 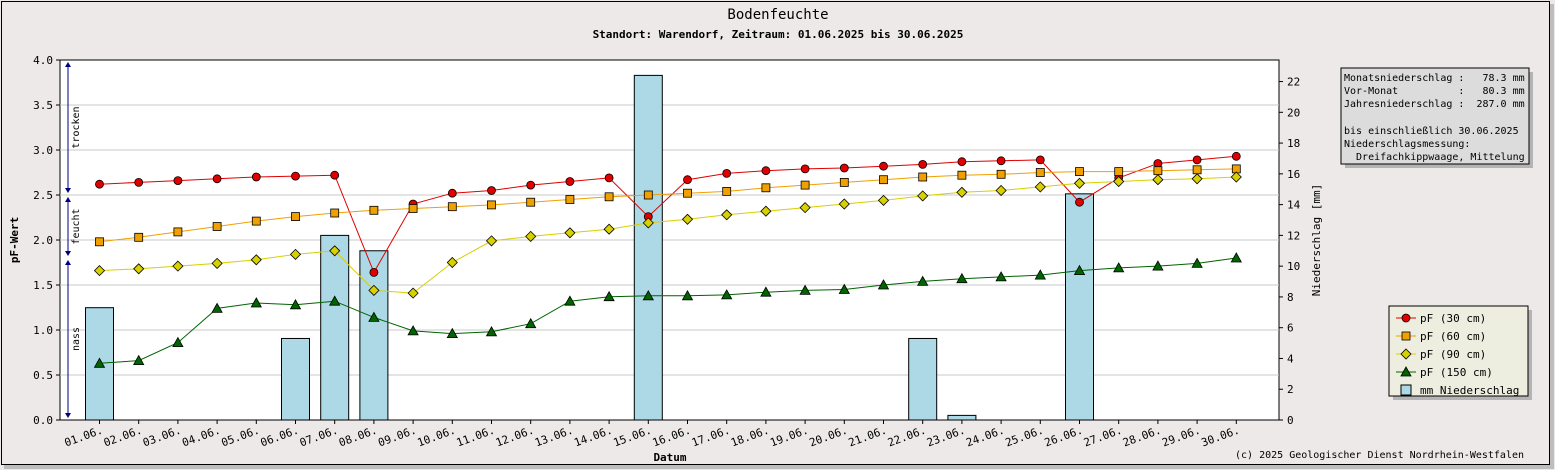 What do you see at coordinates (1025, 437) in the screenshot?
I see `x-tick-label: 25.06.` at bounding box center [1025, 437].